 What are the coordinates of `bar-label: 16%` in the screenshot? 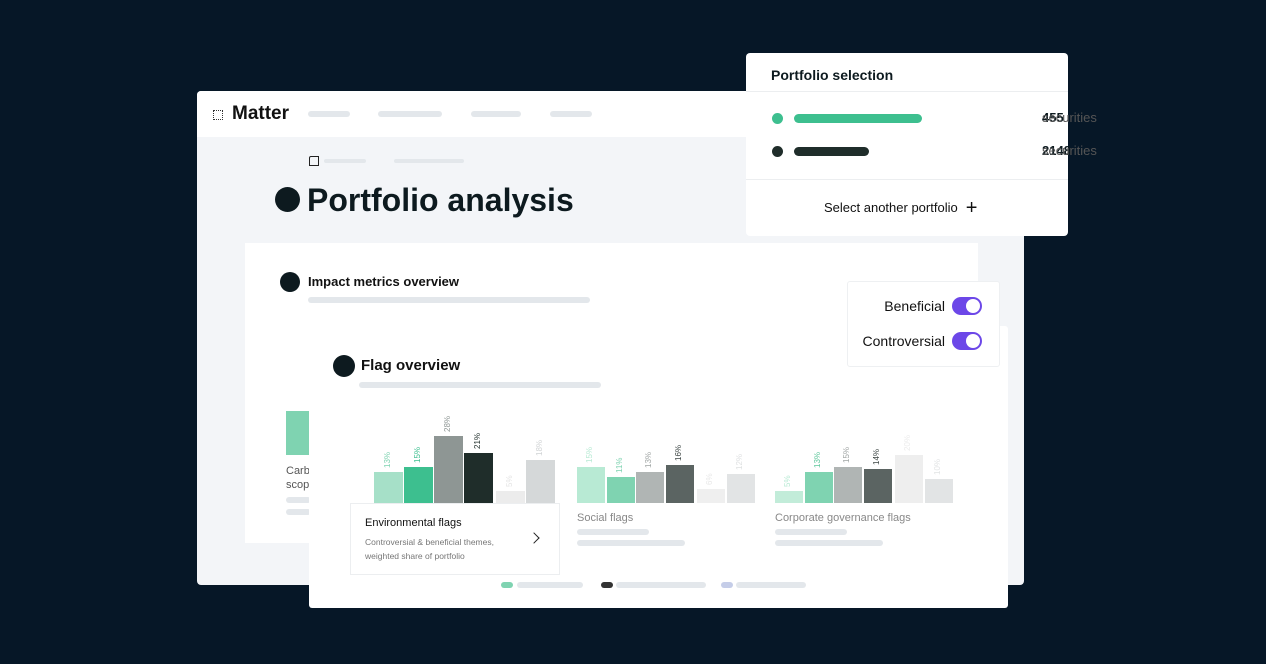 It's located at (678, 452).